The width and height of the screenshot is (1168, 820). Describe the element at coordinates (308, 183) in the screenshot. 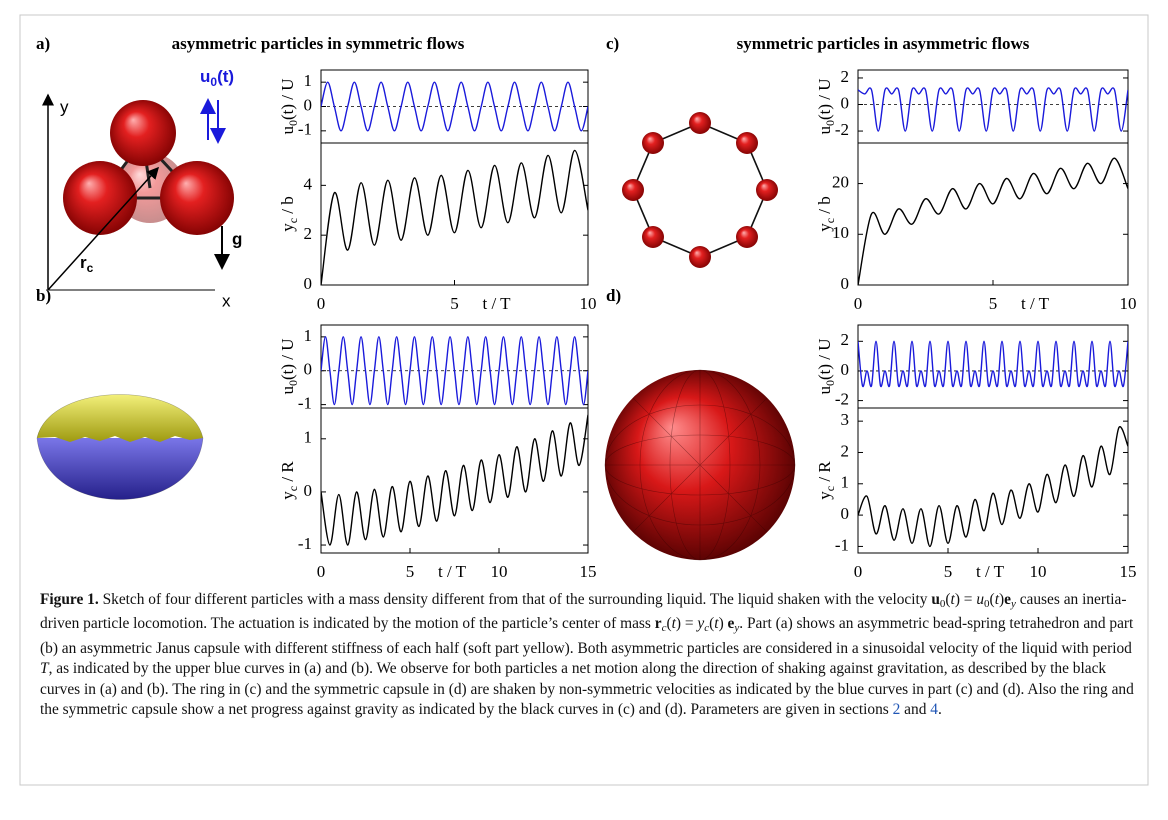

I see `y-tick-label: 4` at that location.